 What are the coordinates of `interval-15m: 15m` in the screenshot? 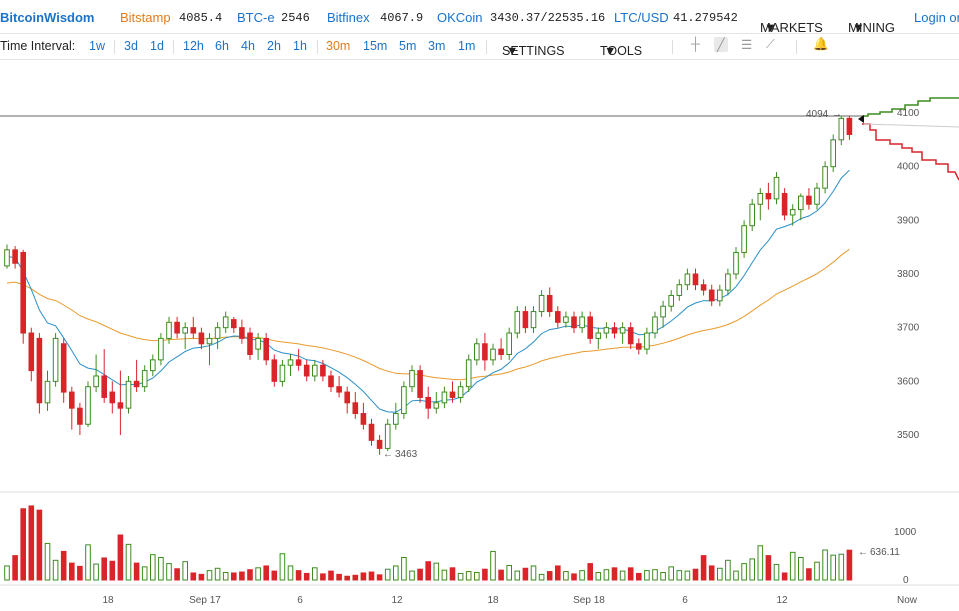 It's located at (375, 46).